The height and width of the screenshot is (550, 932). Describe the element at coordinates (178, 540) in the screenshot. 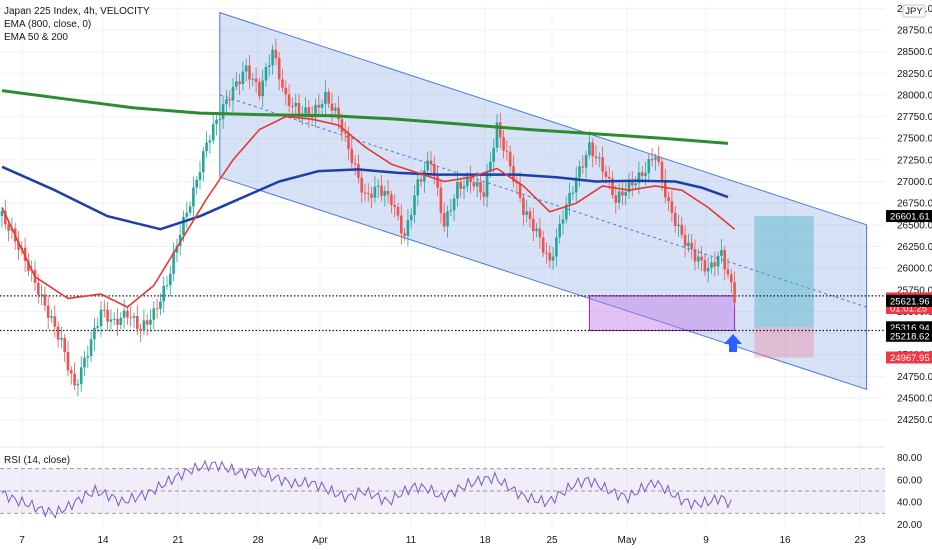

I see `time-tick-label: 21` at that location.